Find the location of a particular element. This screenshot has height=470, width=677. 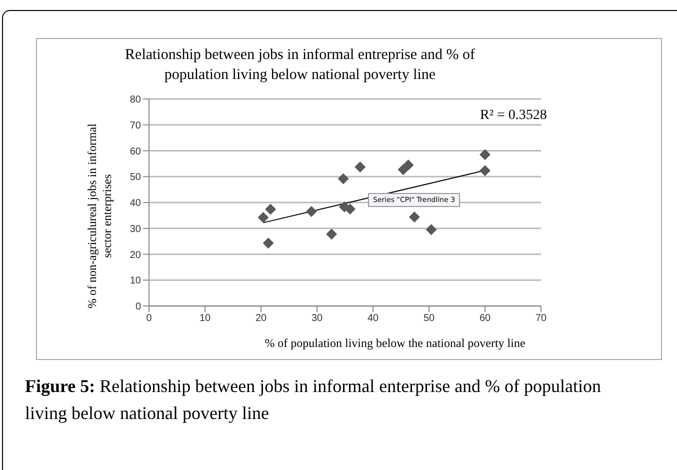

y-tick-label: 40 is located at coordinates (136, 204).